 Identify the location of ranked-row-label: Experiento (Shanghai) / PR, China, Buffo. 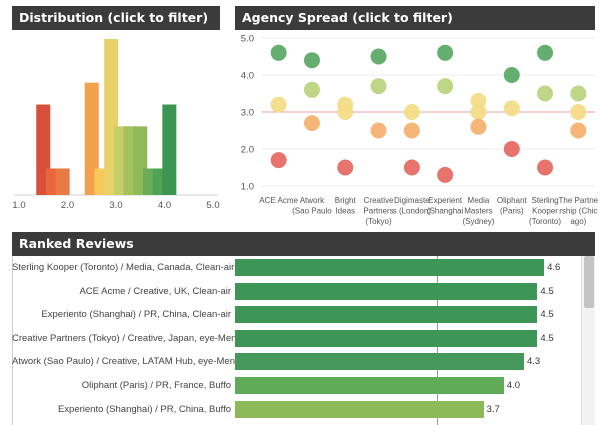
(144, 409).